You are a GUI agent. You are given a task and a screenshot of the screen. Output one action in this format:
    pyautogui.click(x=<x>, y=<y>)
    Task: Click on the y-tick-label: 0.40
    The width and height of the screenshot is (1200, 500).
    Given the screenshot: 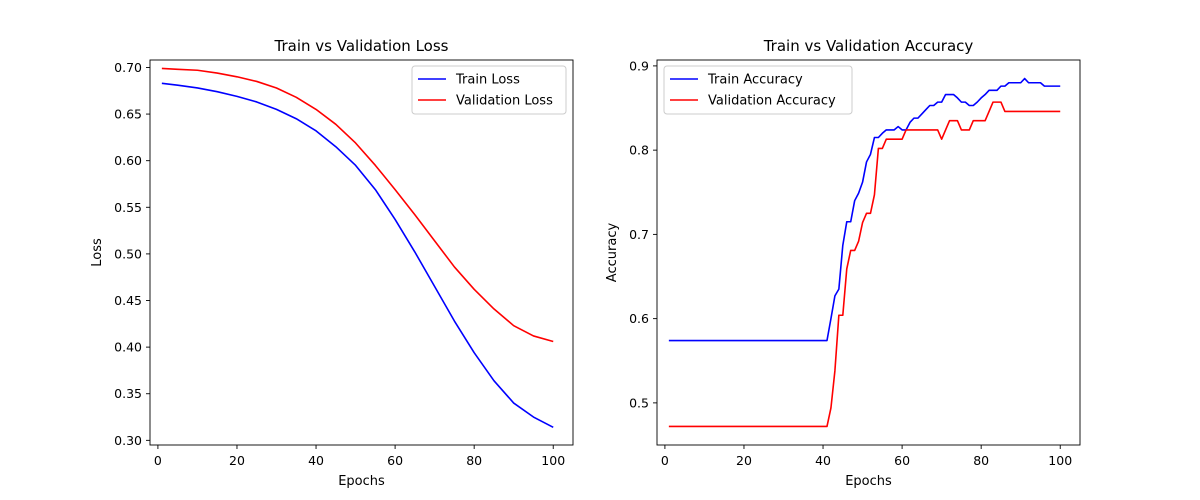 What is the action you would take?
    pyautogui.click(x=128, y=347)
    